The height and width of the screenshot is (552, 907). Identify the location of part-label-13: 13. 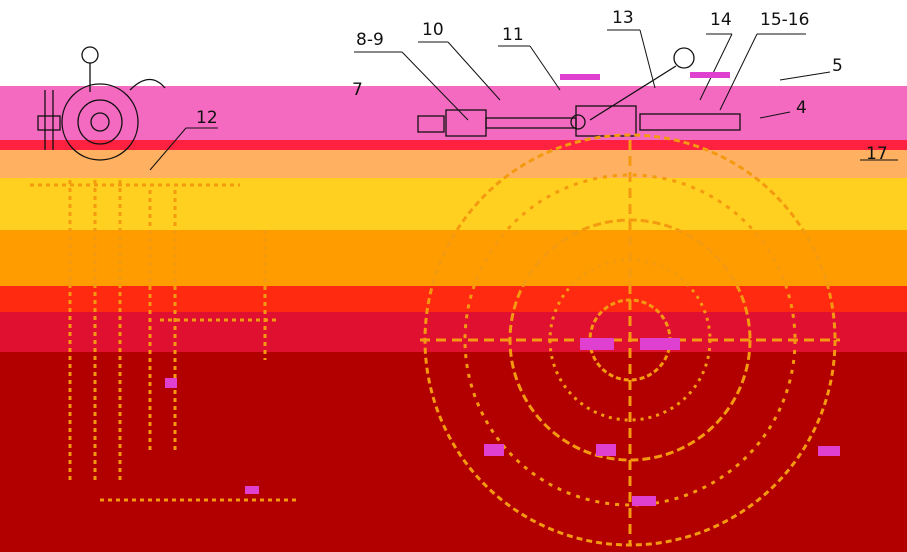
(623, 18).